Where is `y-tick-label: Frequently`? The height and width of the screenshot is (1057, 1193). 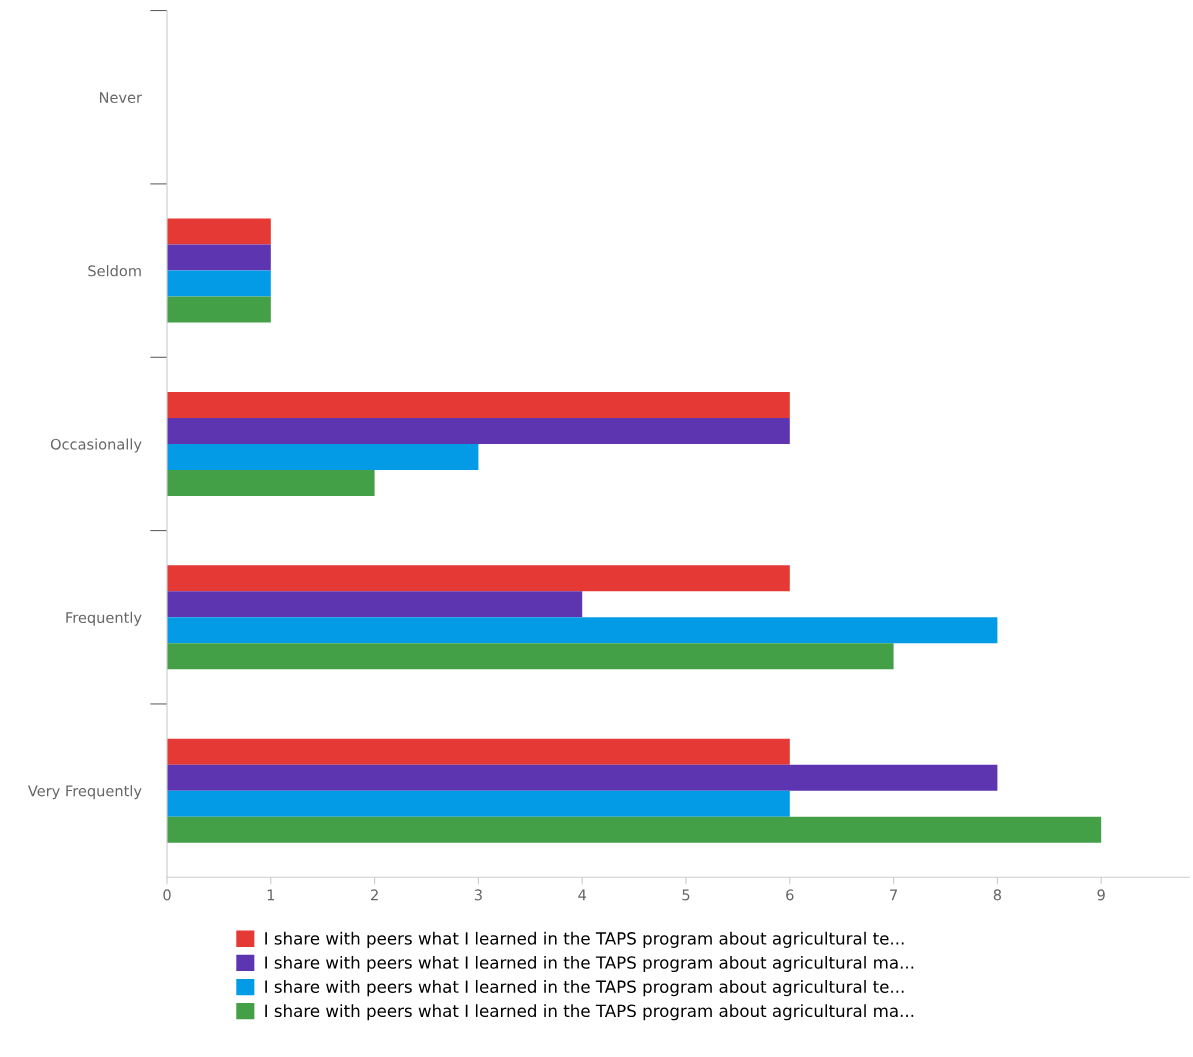
y-tick-label: Frequently is located at coordinates (104, 618).